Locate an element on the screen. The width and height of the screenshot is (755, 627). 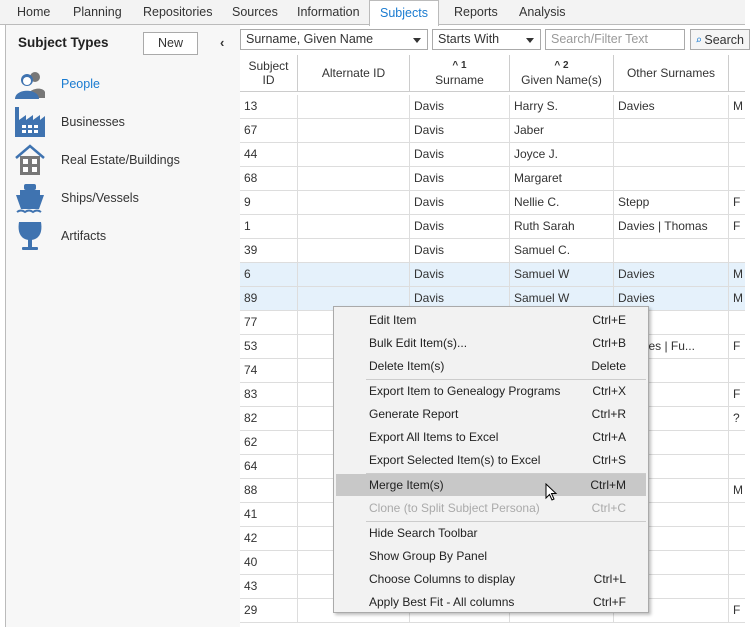
table-cell: Davis is located at coordinates (460, 227).